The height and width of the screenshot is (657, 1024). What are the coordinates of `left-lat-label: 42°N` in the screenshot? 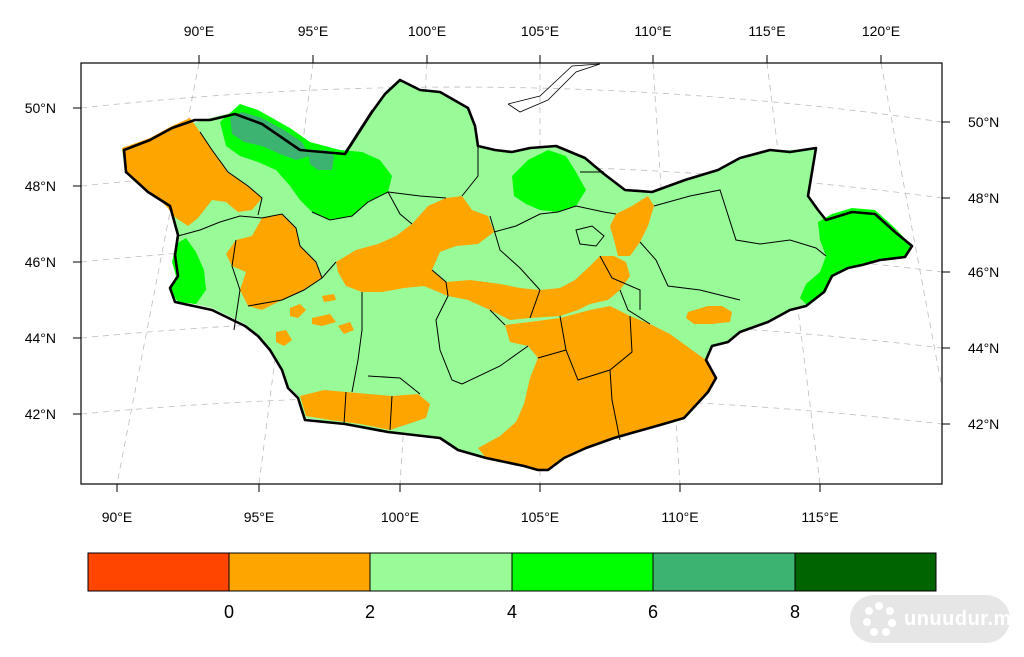 It's located at (40, 414).